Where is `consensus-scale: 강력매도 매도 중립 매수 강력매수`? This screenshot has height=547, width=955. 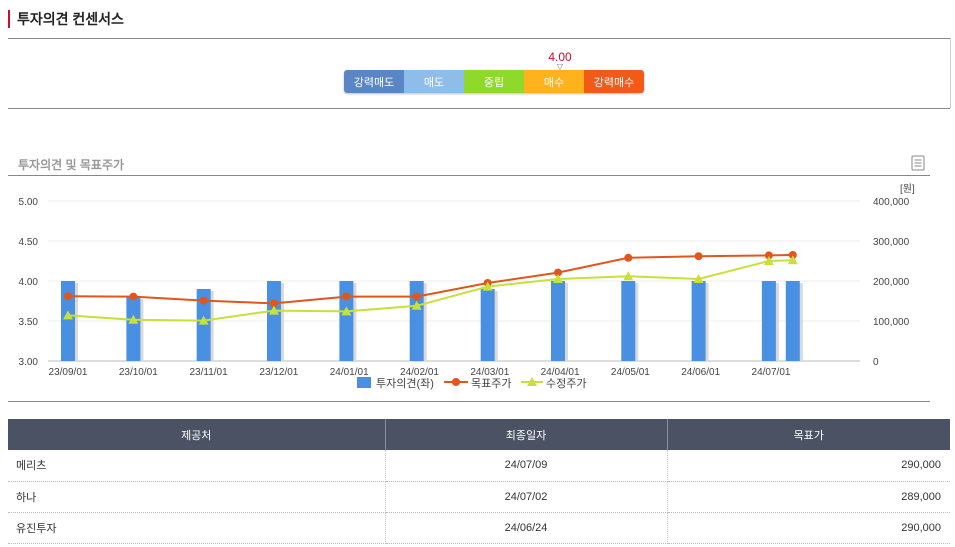 consensus-scale: 강력매도 매도 중립 매수 강력매수 is located at coordinates (494, 81).